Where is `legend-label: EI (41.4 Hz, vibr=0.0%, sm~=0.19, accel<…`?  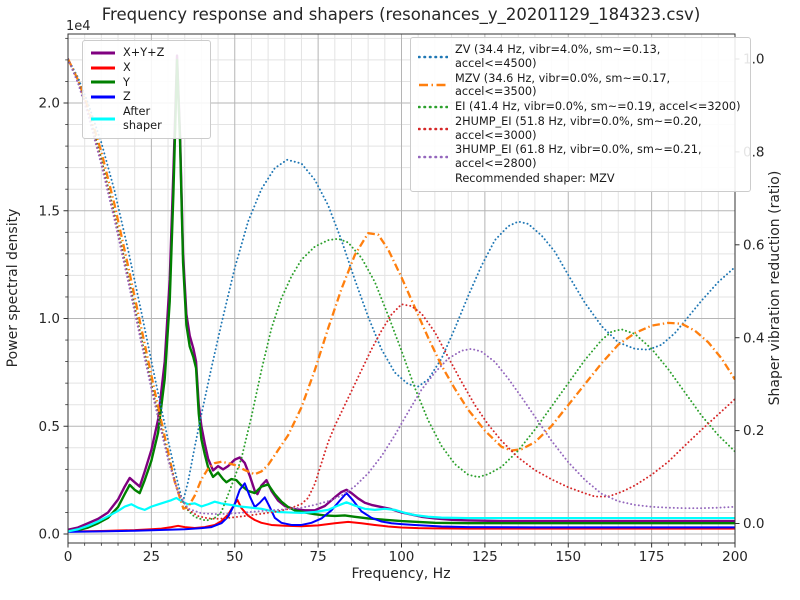 legend-label: EI (41.4 Hz, vibr=0.0%, sm~=0.19, accel<… is located at coordinates (598, 107).